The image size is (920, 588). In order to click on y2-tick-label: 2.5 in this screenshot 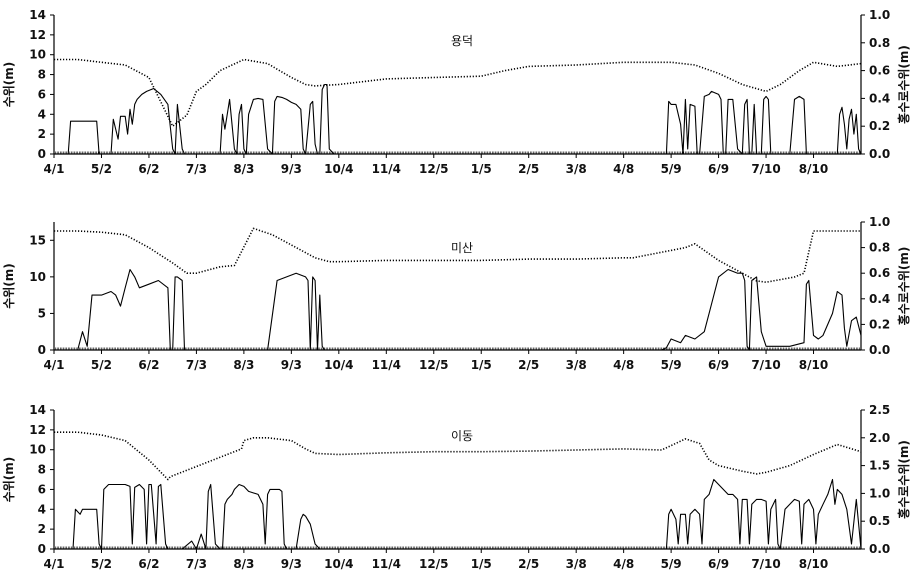, I will do `click(879, 410)`.